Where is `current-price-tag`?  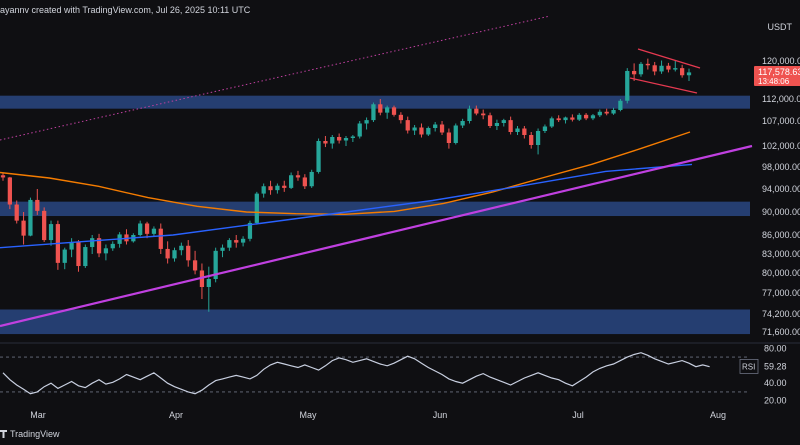
current-price-tag is located at coordinates (777, 76).